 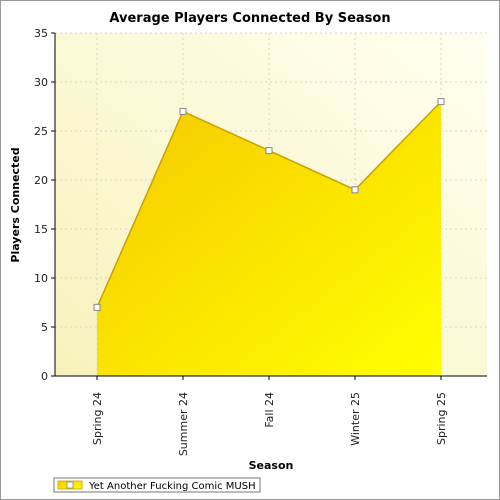 I want to click on y-tick-label: 10, so click(x=41, y=278).